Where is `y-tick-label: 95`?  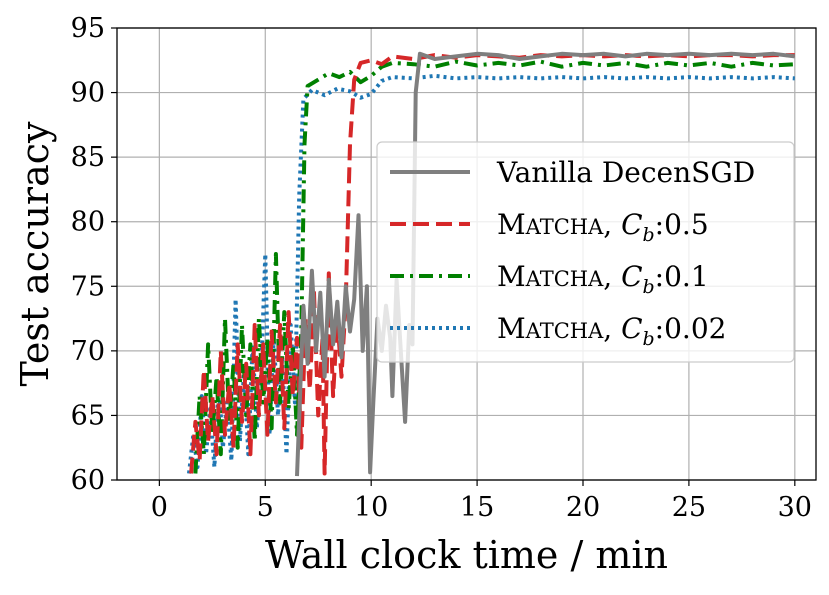
y-tick-label: 95 is located at coordinates (88, 28).